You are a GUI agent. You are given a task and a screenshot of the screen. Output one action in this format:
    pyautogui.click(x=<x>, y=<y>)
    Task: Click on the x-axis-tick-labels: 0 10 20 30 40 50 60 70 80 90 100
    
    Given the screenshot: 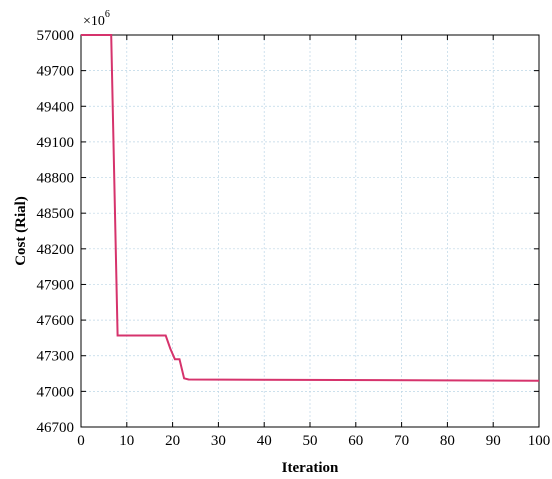 What is the action you would take?
    pyautogui.click(x=313, y=441)
    